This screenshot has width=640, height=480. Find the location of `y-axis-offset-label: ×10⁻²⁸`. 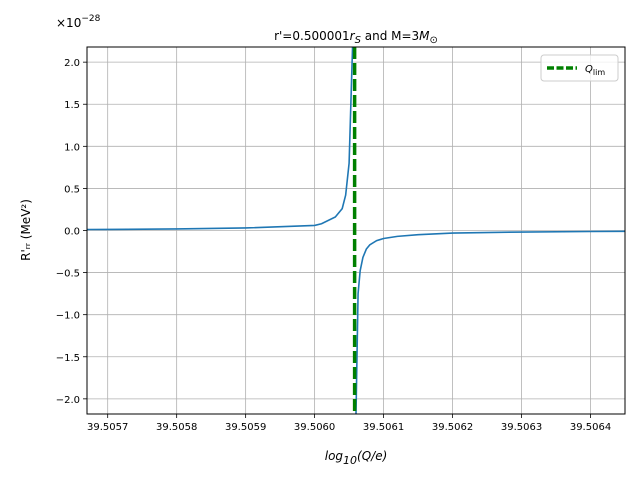

y-axis-offset-label: ×10⁻²⁸ is located at coordinates (78, 22).